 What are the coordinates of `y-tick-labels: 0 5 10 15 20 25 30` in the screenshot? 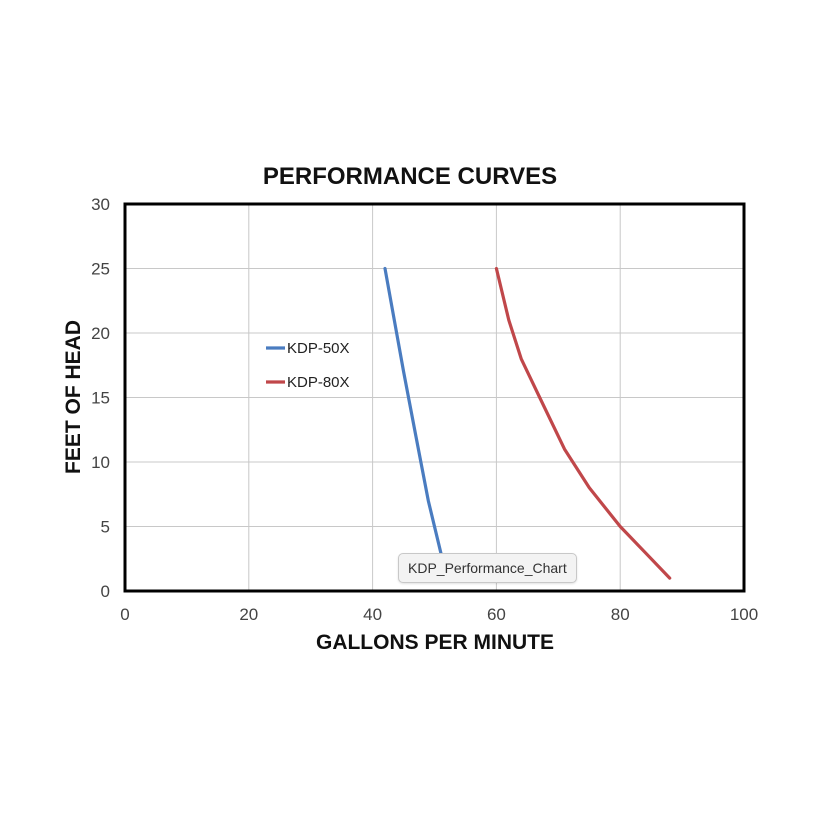 It's located at (100, 398).